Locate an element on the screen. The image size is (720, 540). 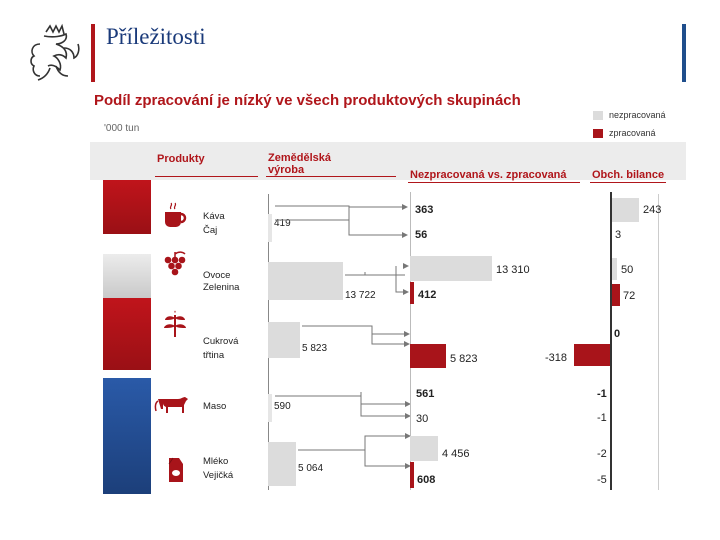
col-header-products: Produkty is located at coordinates (181, 159).